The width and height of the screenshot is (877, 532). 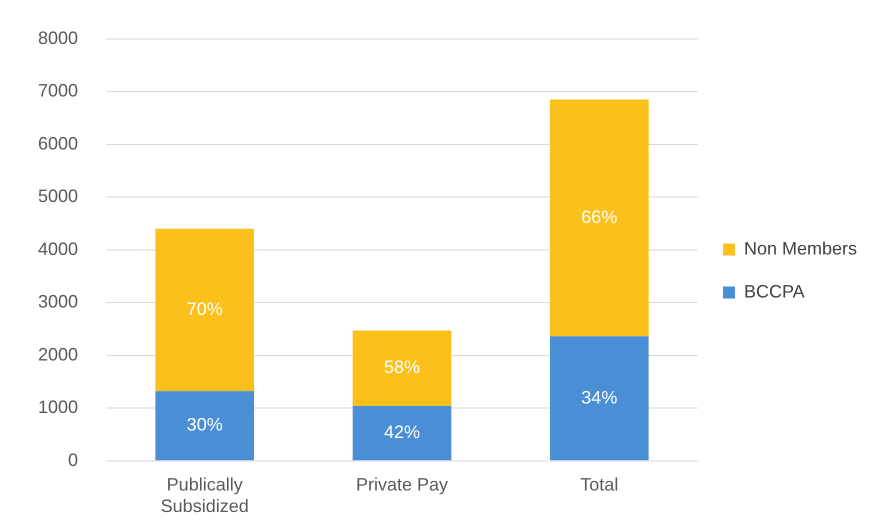 What do you see at coordinates (58, 407) in the screenshot?
I see `y-tick-label: 1000` at bounding box center [58, 407].